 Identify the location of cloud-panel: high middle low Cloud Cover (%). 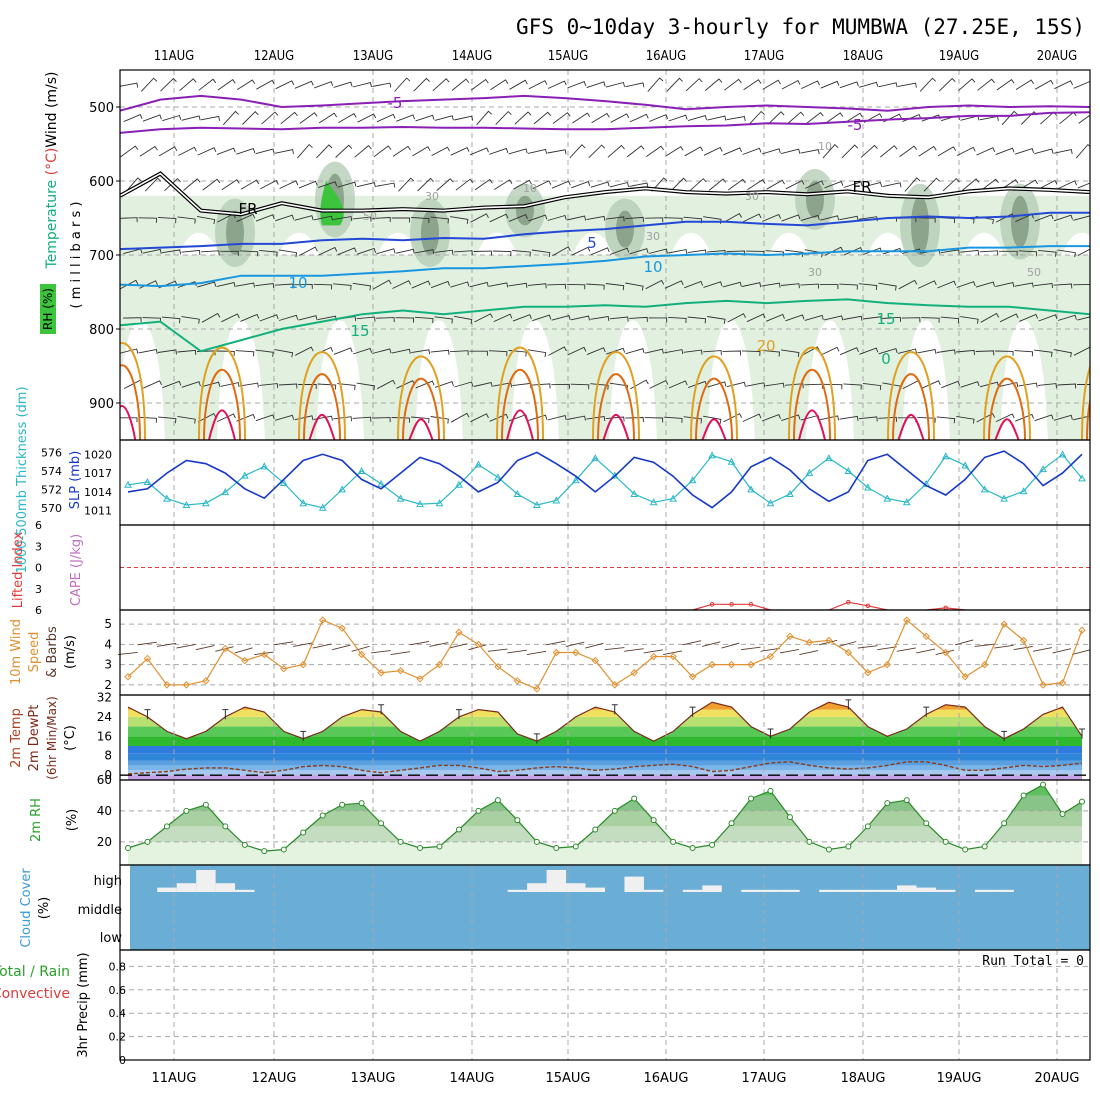
(555, 907).